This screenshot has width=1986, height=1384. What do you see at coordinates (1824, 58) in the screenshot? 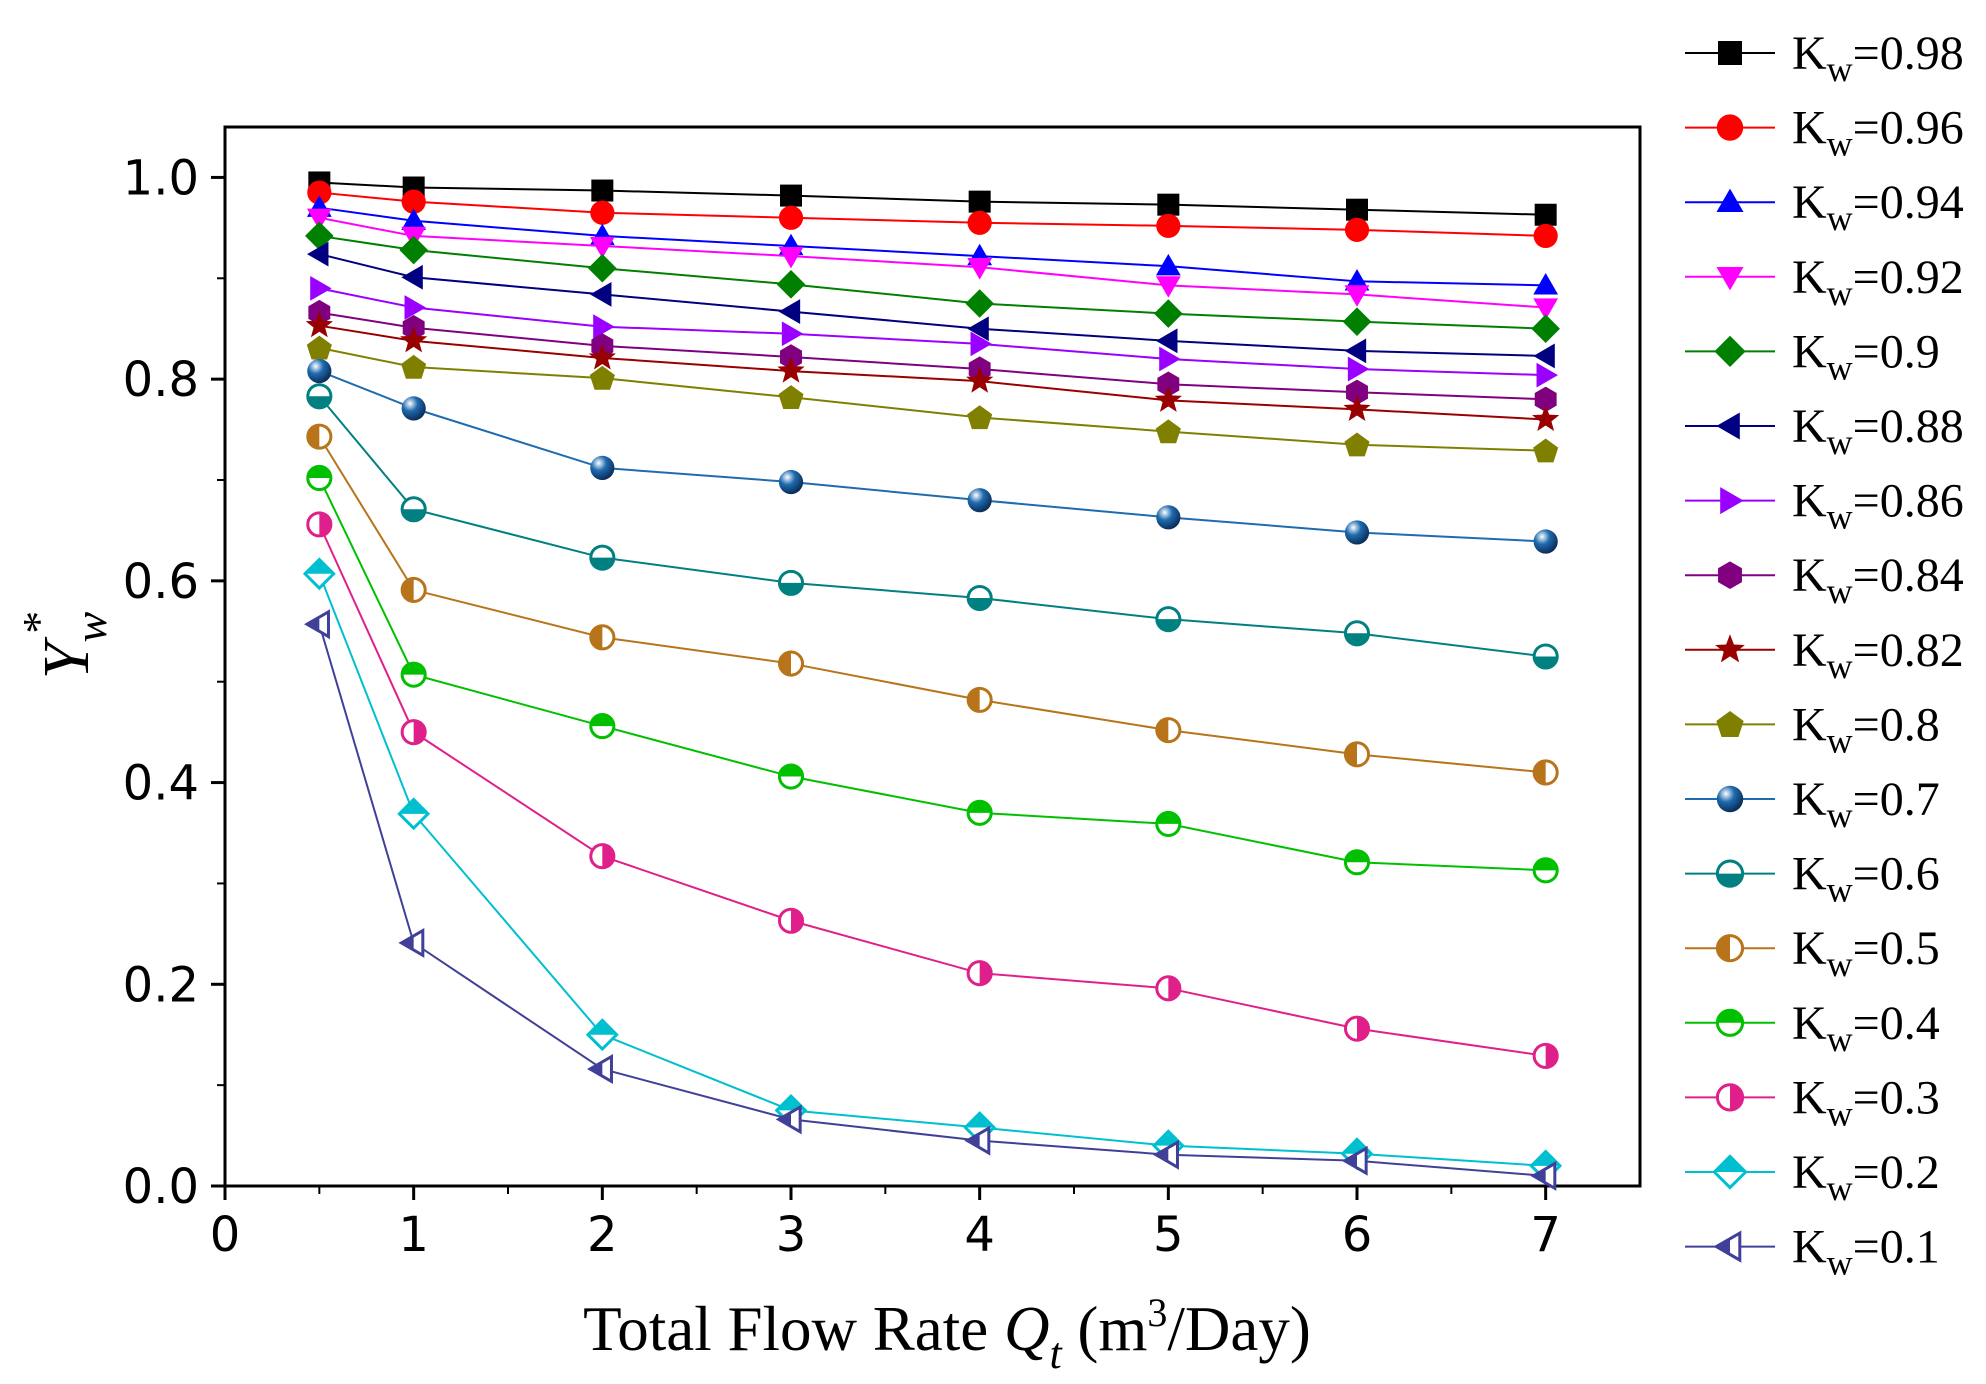
I see `legend-item: Kw=0.98` at bounding box center [1824, 58].